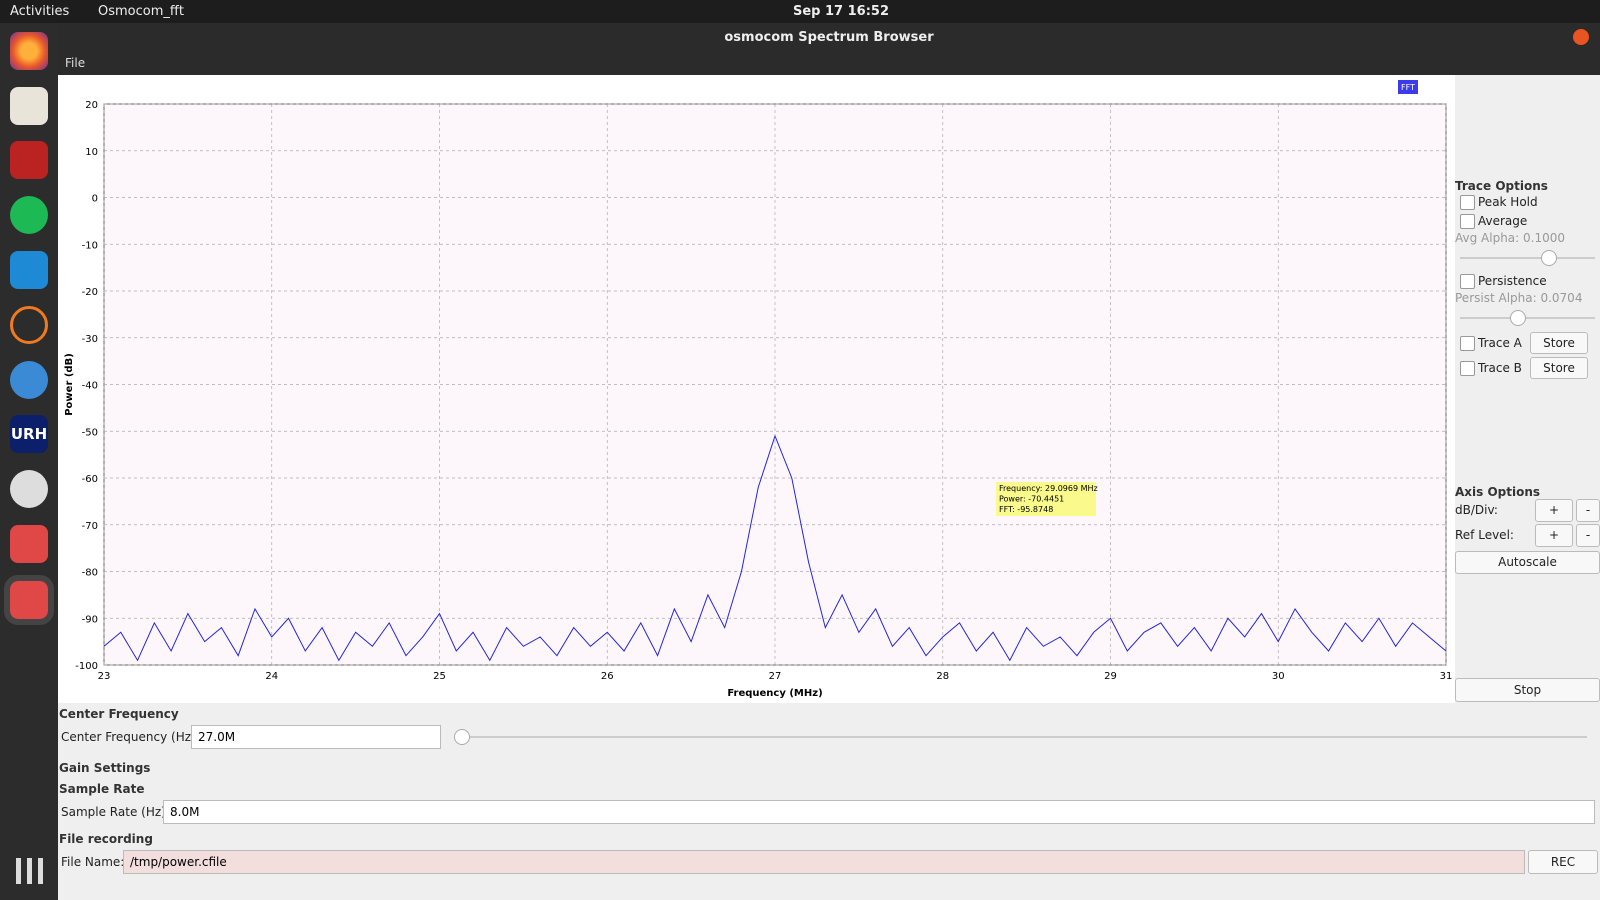 The image size is (1600, 900). What do you see at coordinates (29, 270) in the screenshot?
I see `vscode-icon` at bounding box center [29, 270].